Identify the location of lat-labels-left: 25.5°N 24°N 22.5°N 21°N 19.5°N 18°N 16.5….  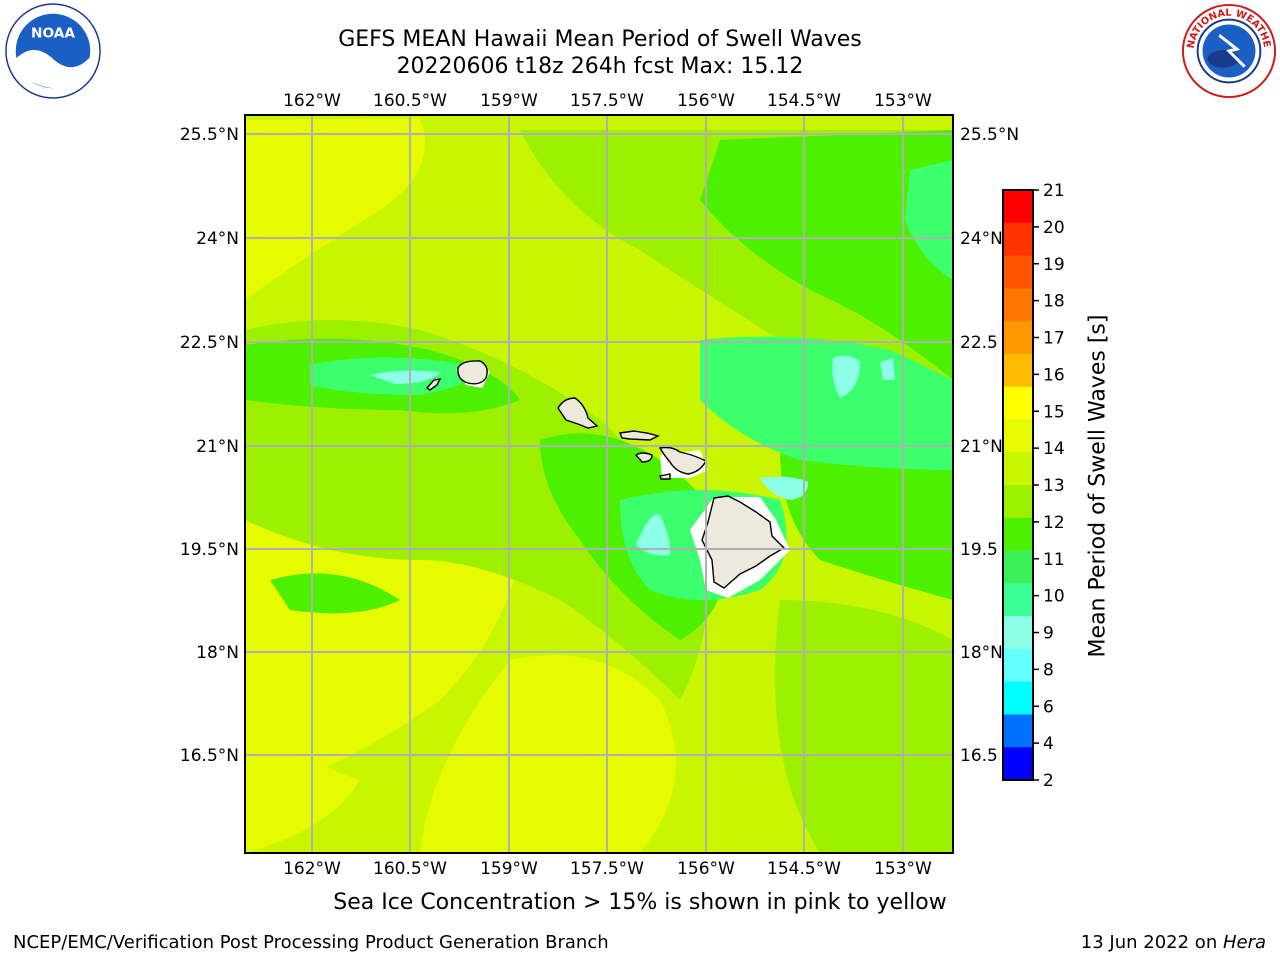
(209, 445).